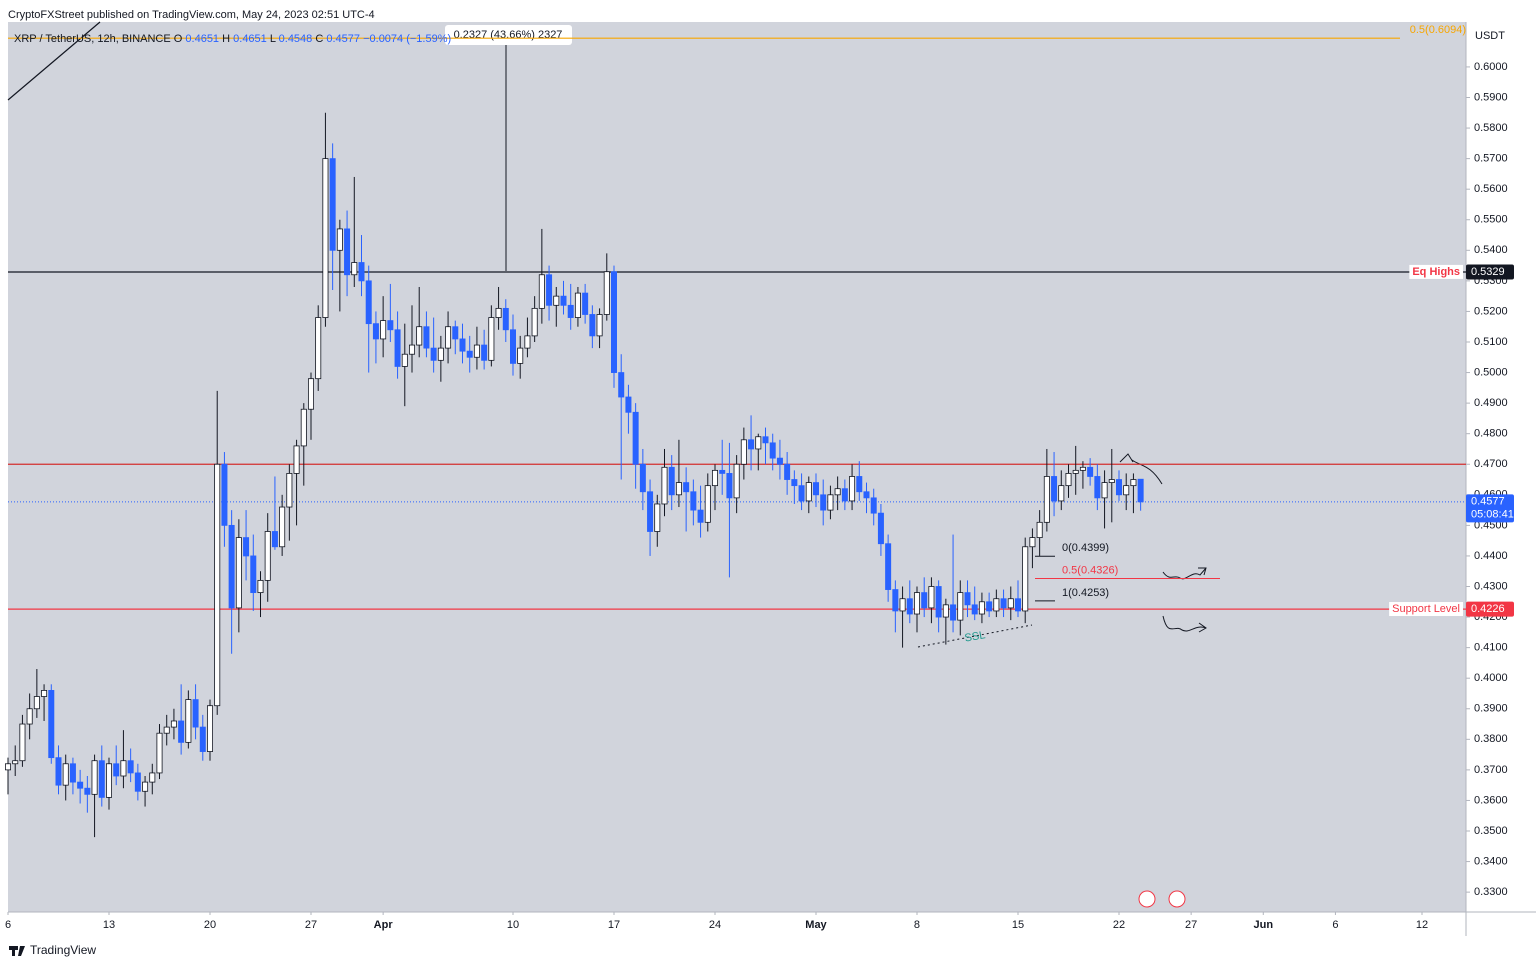  I want to click on x-tick-label: 20, so click(210, 925).